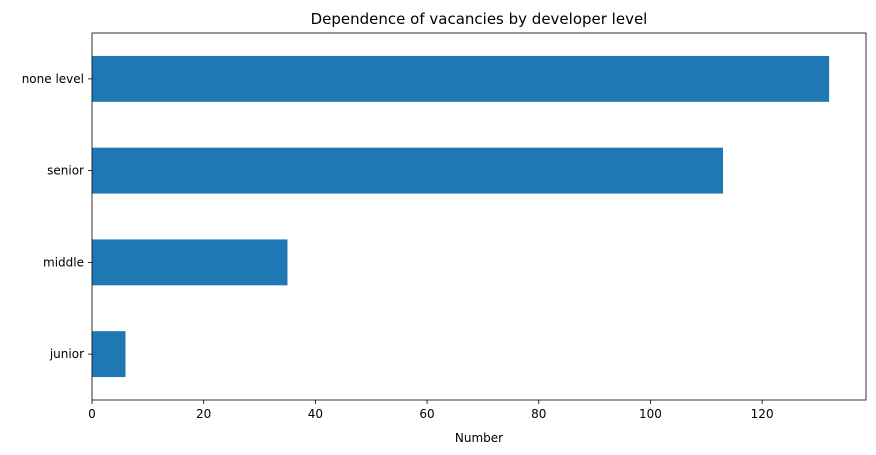 The image size is (876, 455). Describe the element at coordinates (426, 414) in the screenshot. I see `x-tick-label: 60` at that location.